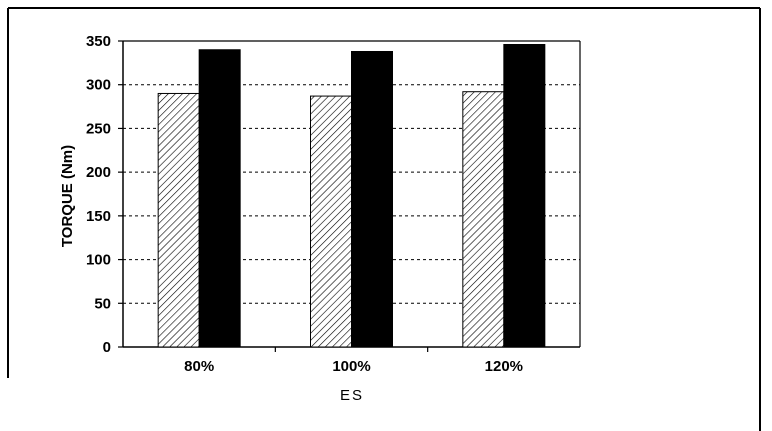 This screenshot has height=431, width=772. I want to click on x-category-label: 100%, so click(351, 366).